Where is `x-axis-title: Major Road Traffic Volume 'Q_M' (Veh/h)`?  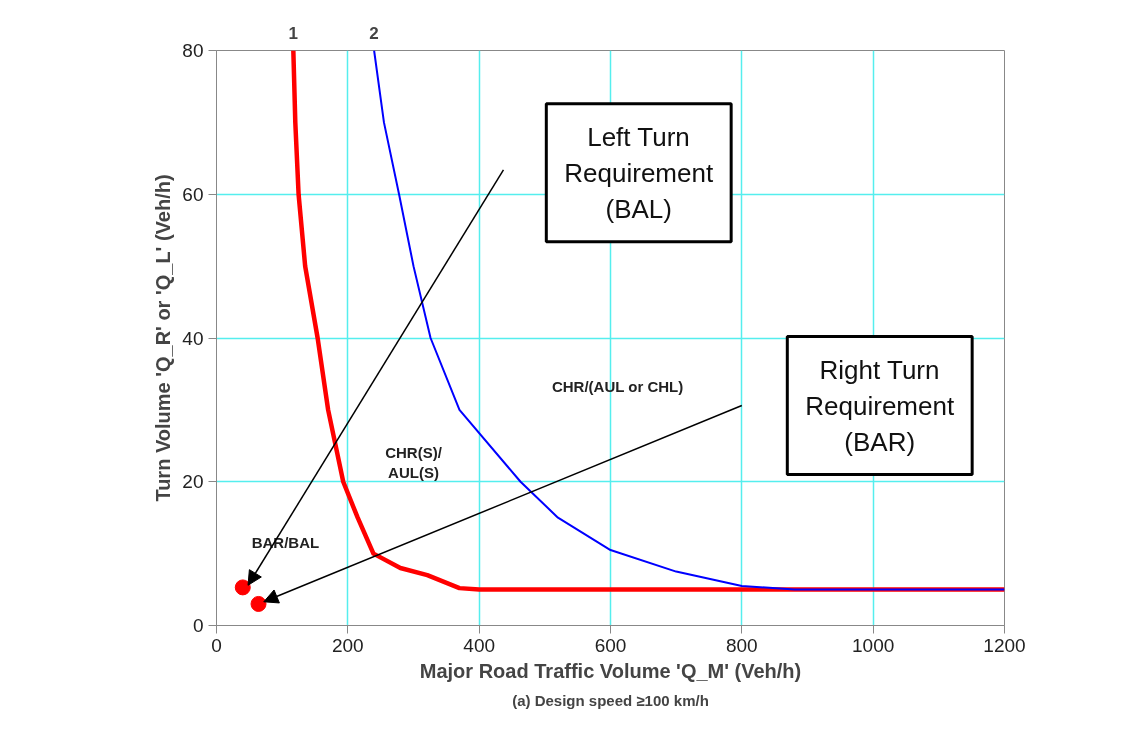 x-axis-title: Major Road Traffic Volume 'Q_M' (Veh/h) is located at coordinates (610, 670).